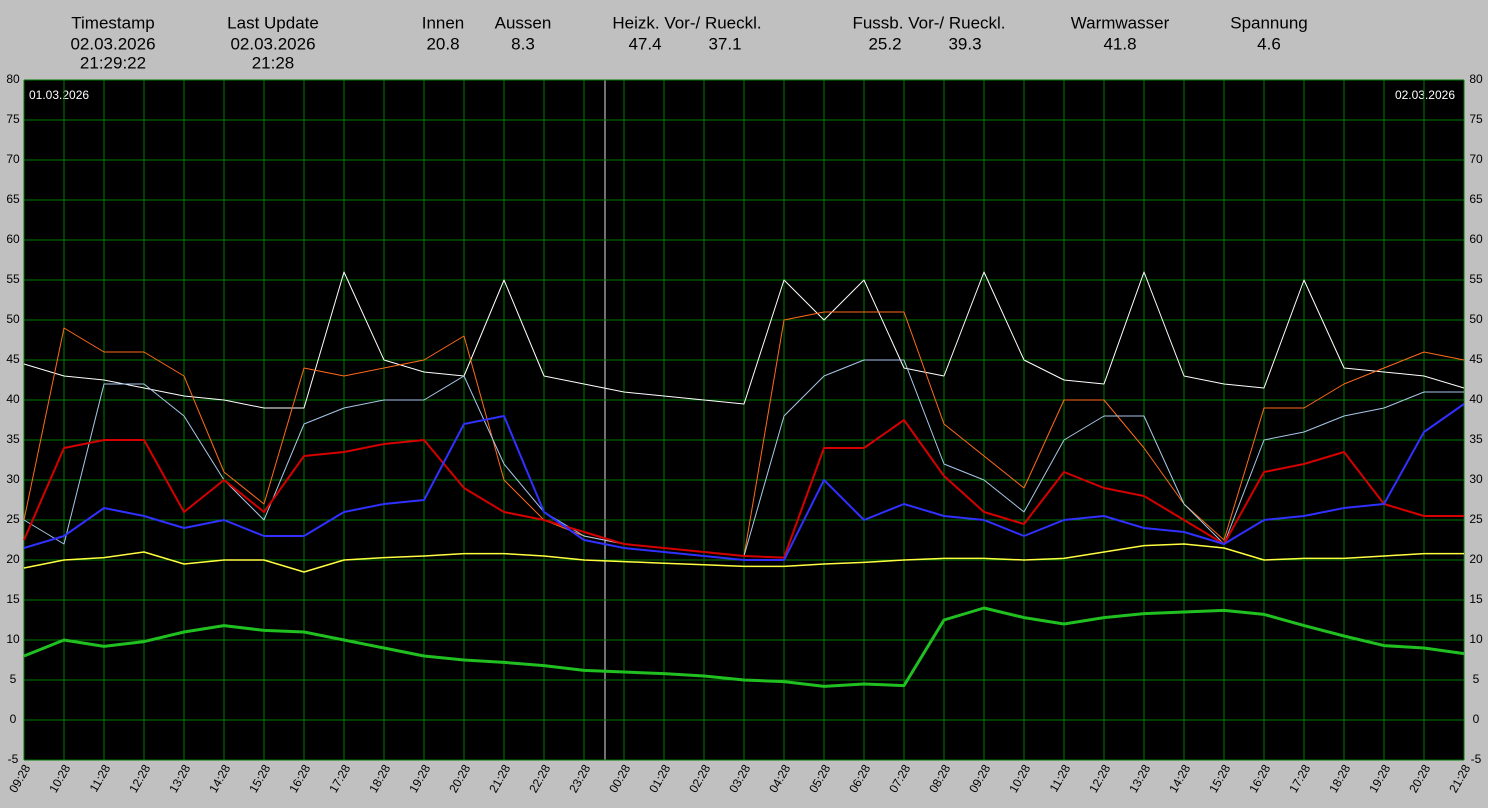  Describe the element at coordinates (1269, 43) in the screenshot. I see `field-value: 4.6` at that location.